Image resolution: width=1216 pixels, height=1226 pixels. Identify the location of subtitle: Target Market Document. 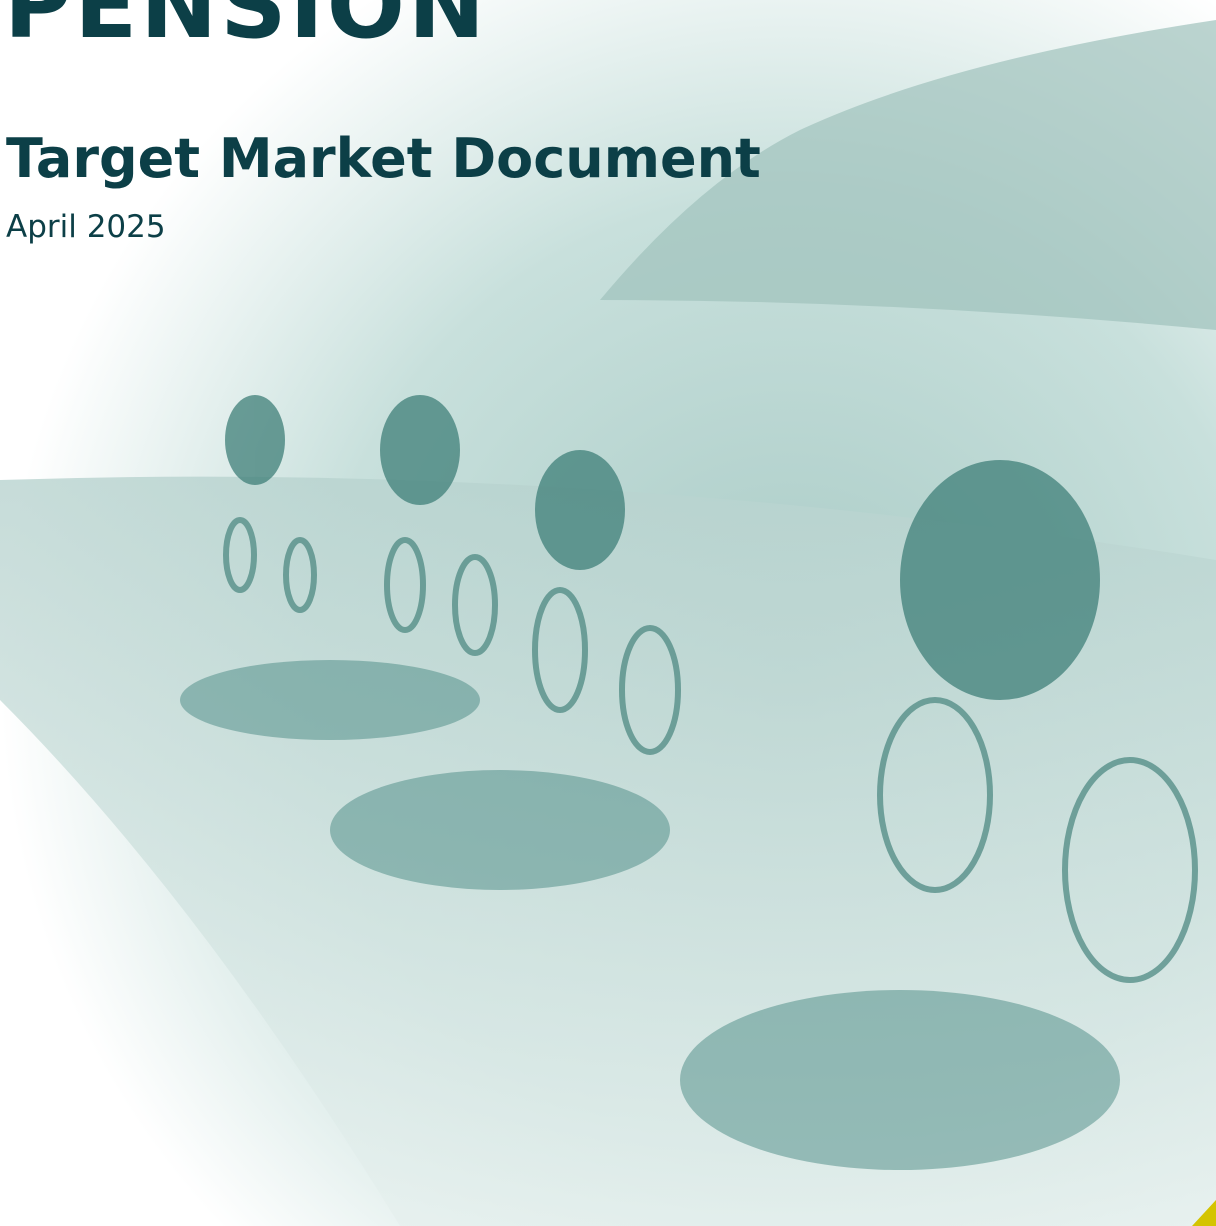
(383, 158).